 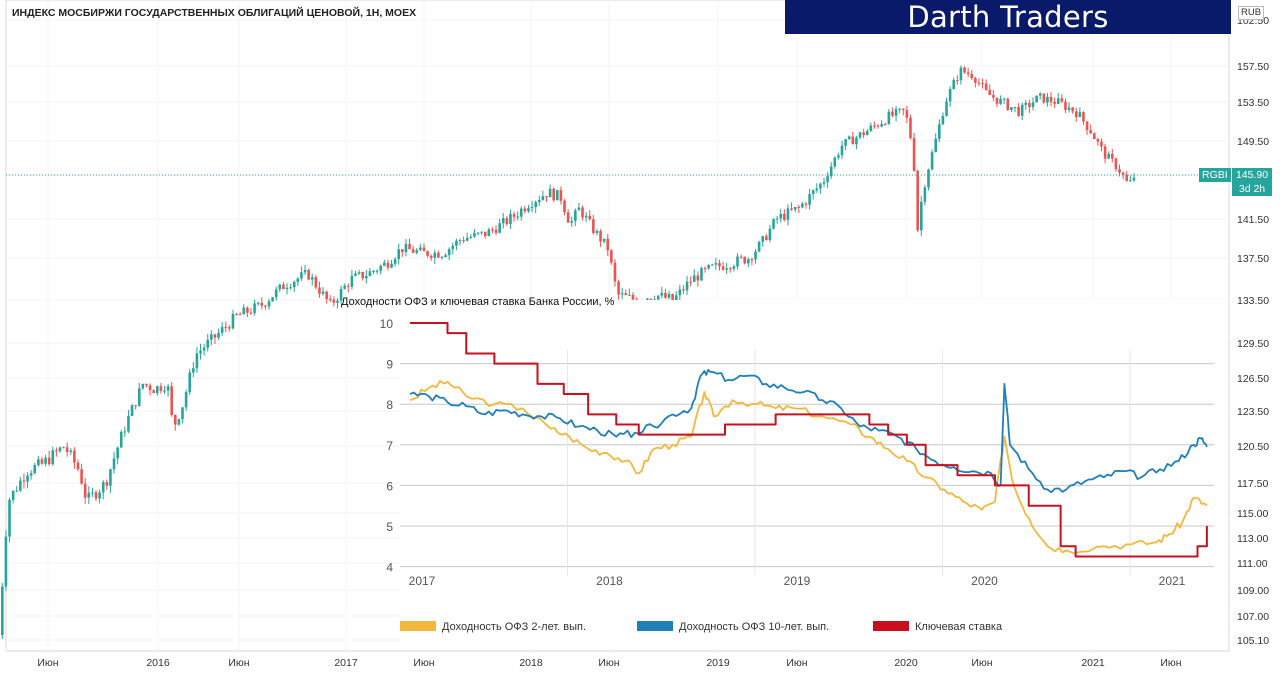 I want to click on currency-label: RUB, so click(x=1251, y=13).